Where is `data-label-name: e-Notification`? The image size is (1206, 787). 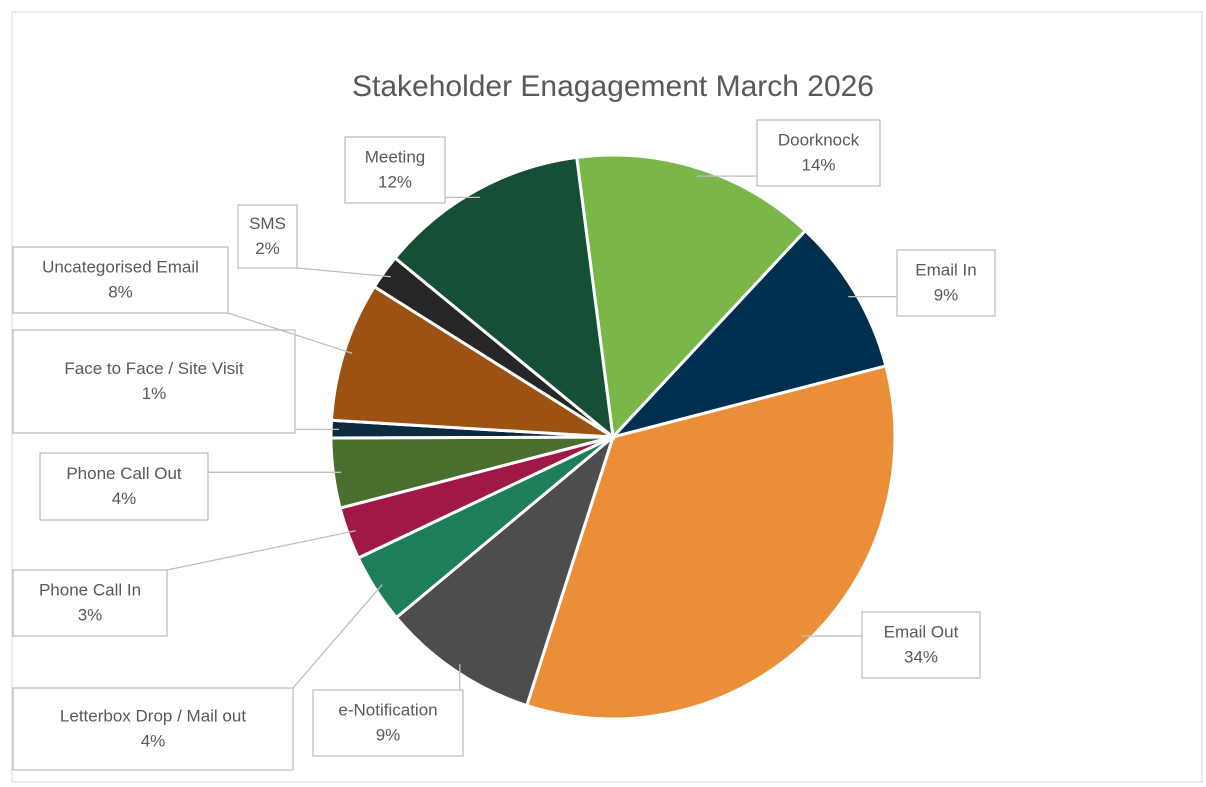
data-label-name: e-Notification is located at coordinates (387, 709).